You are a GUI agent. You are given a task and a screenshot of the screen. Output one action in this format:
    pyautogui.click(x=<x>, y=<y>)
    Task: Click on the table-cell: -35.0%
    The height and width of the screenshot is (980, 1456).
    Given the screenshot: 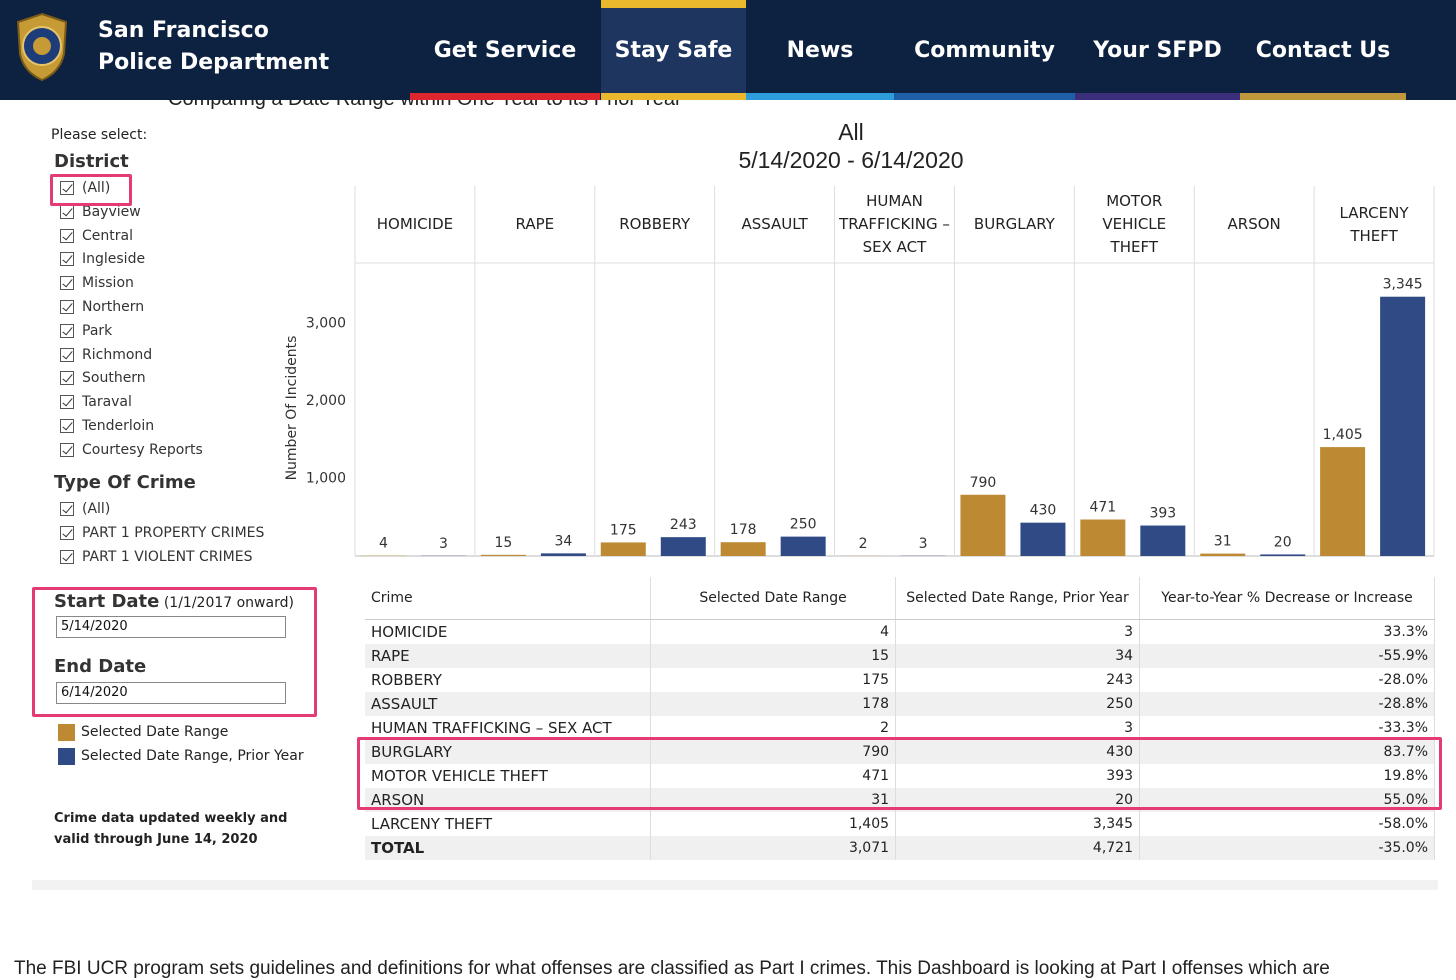 What is the action you would take?
    pyautogui.click(x=1287, y=848)
    